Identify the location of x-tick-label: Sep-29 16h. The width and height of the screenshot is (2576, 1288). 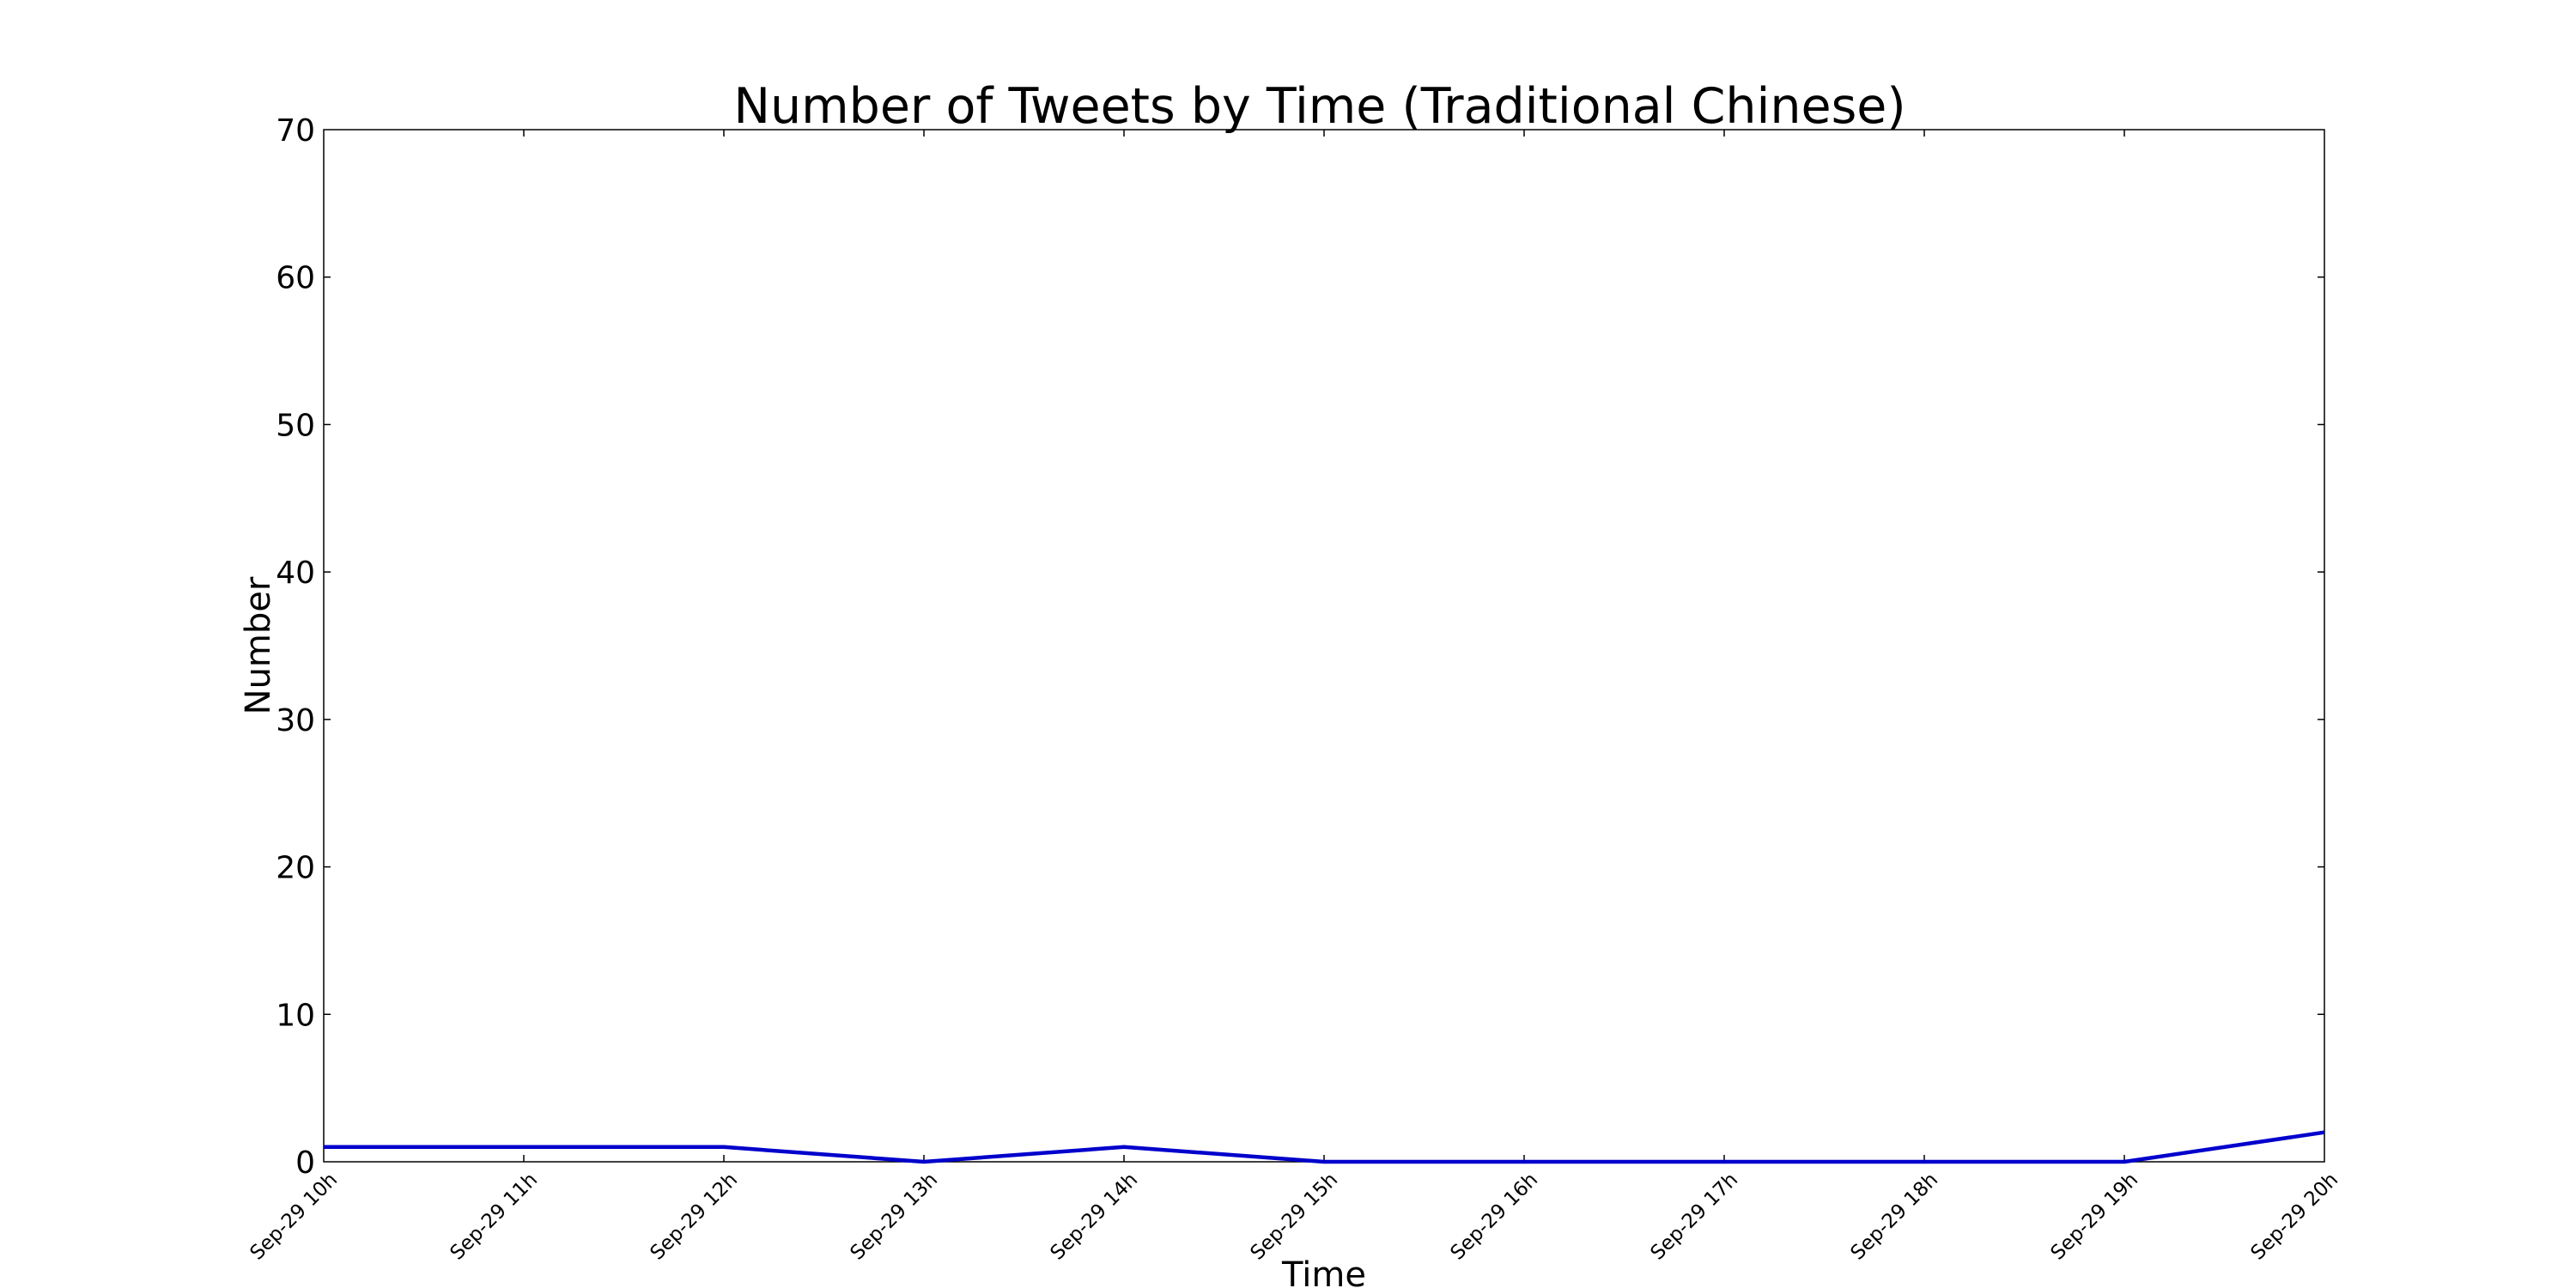
(1494, 1217).